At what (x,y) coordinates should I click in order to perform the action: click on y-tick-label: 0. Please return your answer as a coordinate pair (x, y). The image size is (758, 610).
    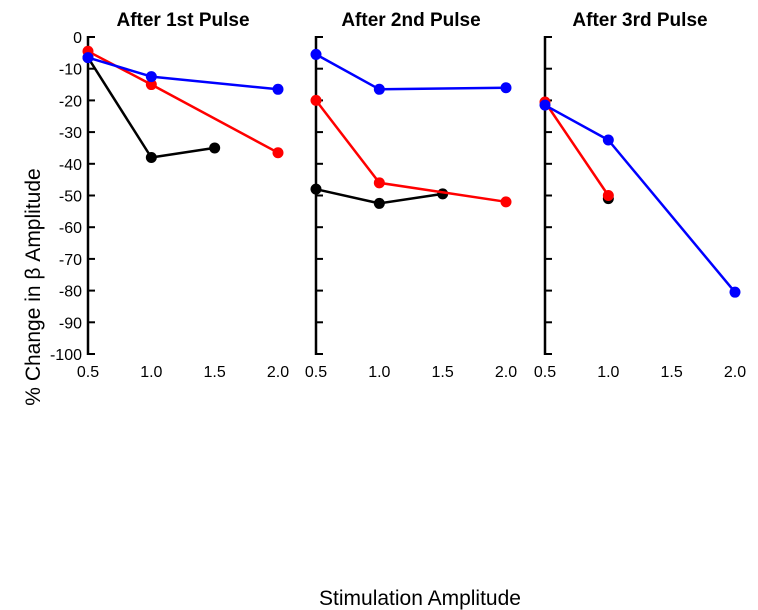
    Looking at the image, I should click on (77, 38).